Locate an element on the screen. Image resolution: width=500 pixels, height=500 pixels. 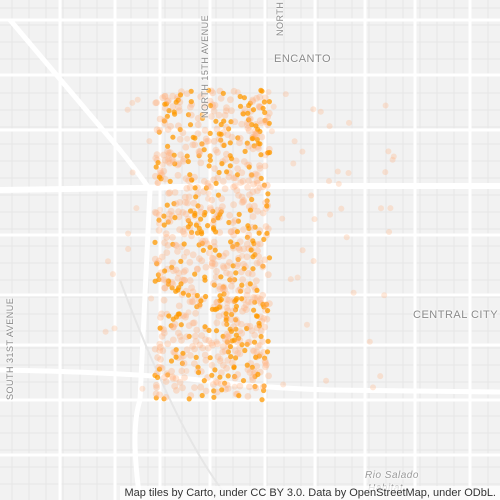
water-label-rio-salado: Rio Salado is located at coordinates (392, 475).